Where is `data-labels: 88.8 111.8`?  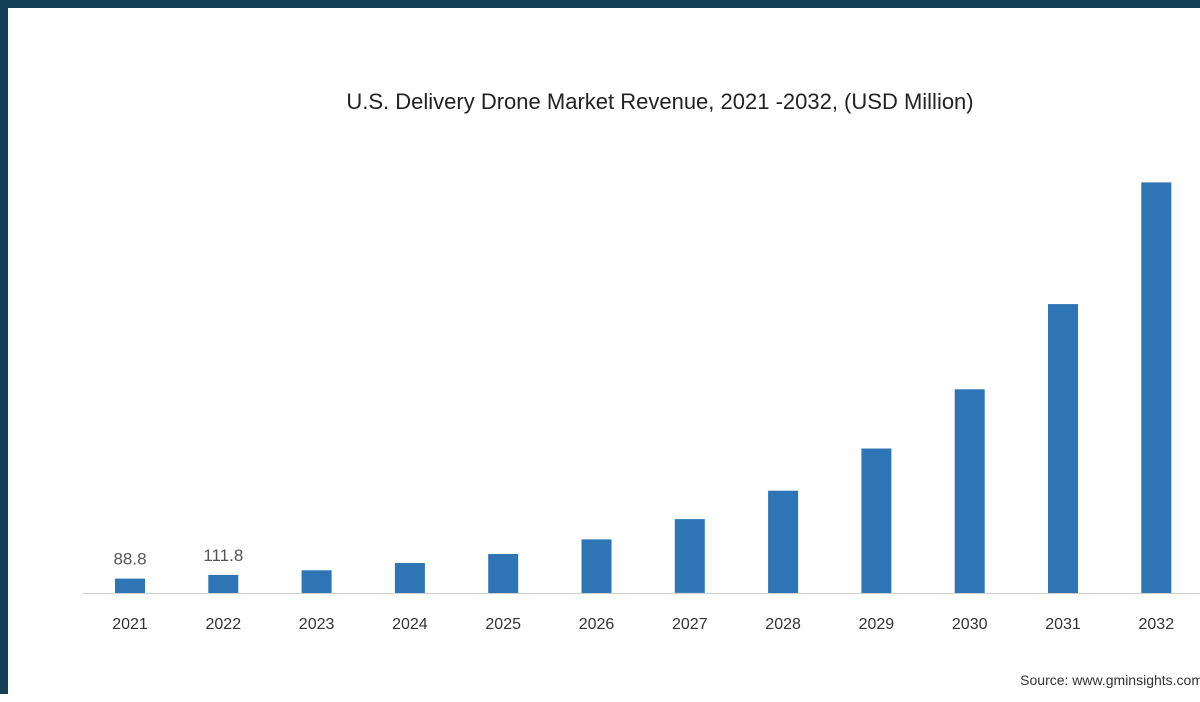
data-labels: 88.8 111.8 is located at coordinates (178, 557).